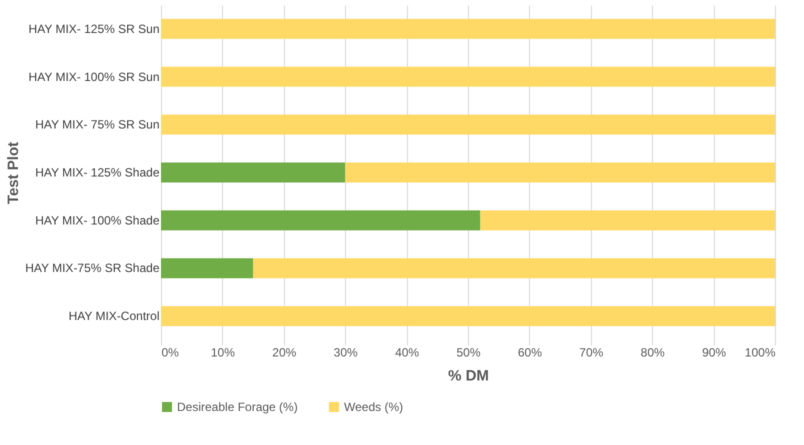  I want to click on x-tick-label: 80%, so click(653, 353).